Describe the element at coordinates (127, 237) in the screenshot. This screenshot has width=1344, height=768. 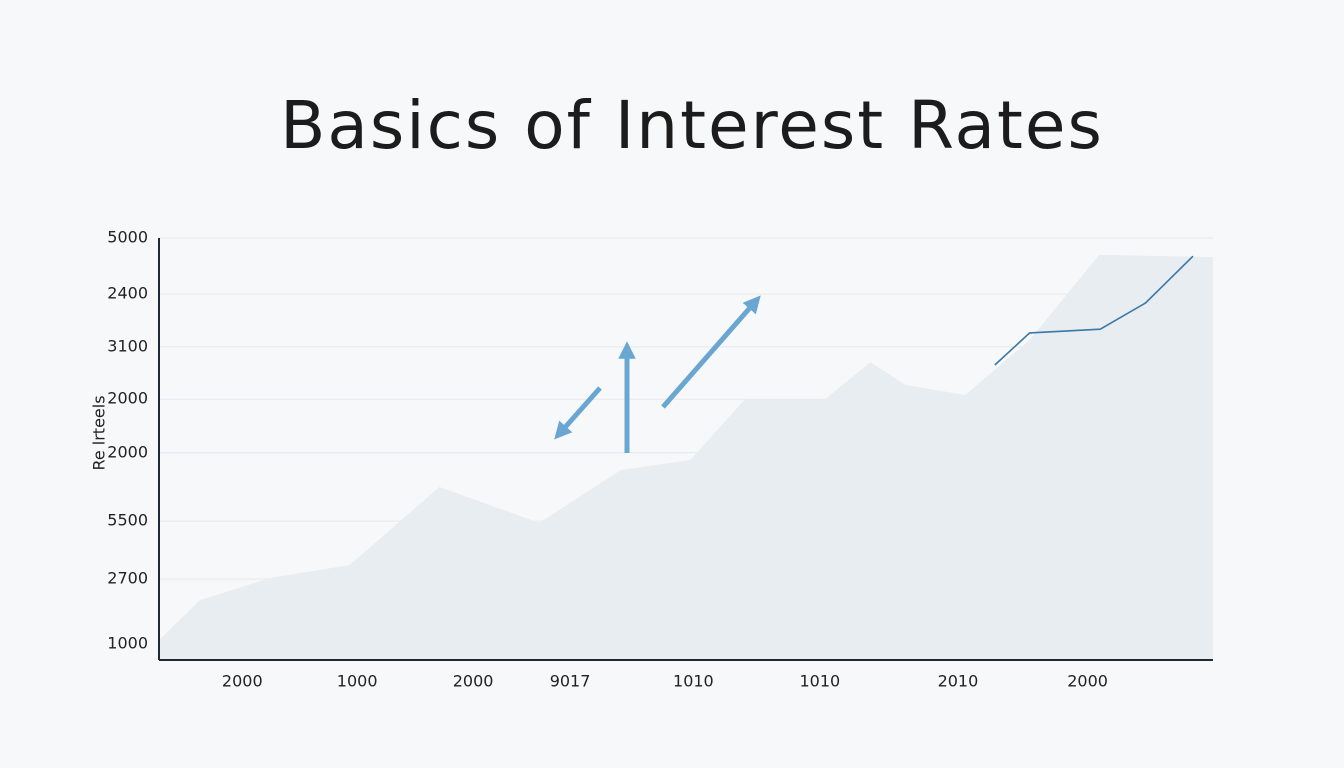
I see `y-tick-label: 5000` at that location.